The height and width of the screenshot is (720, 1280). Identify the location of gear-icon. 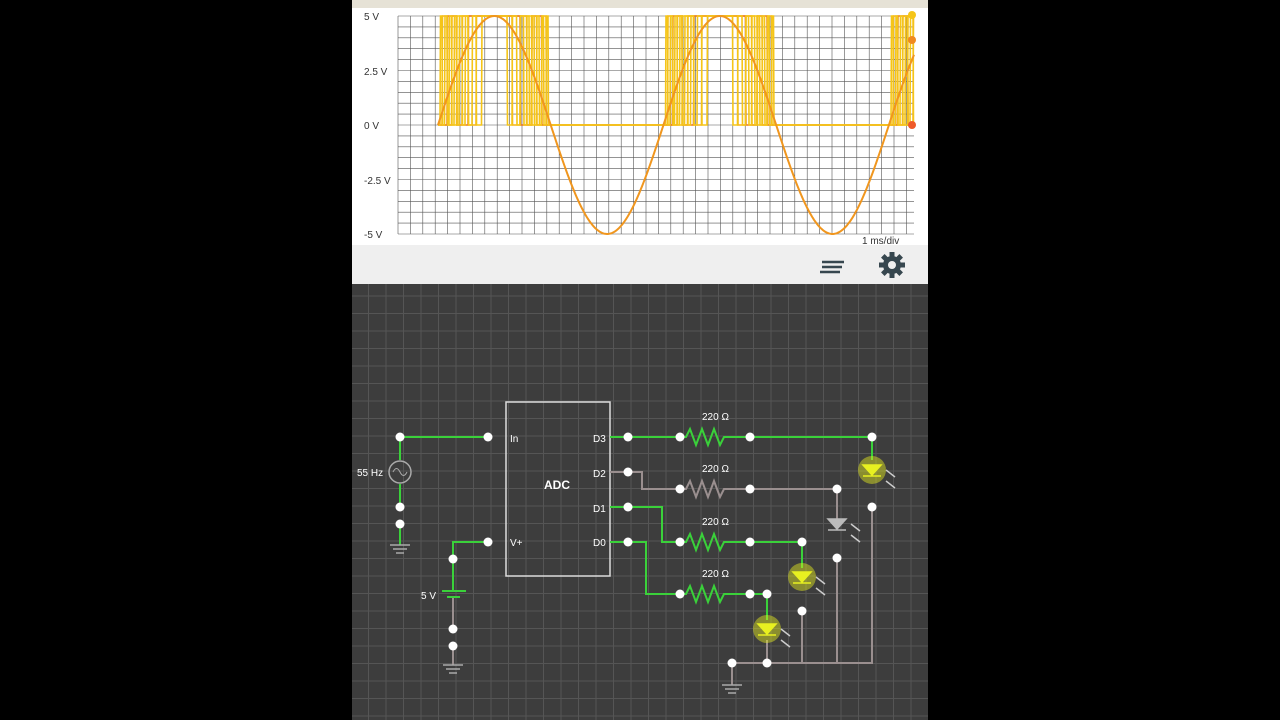
(892, 265).